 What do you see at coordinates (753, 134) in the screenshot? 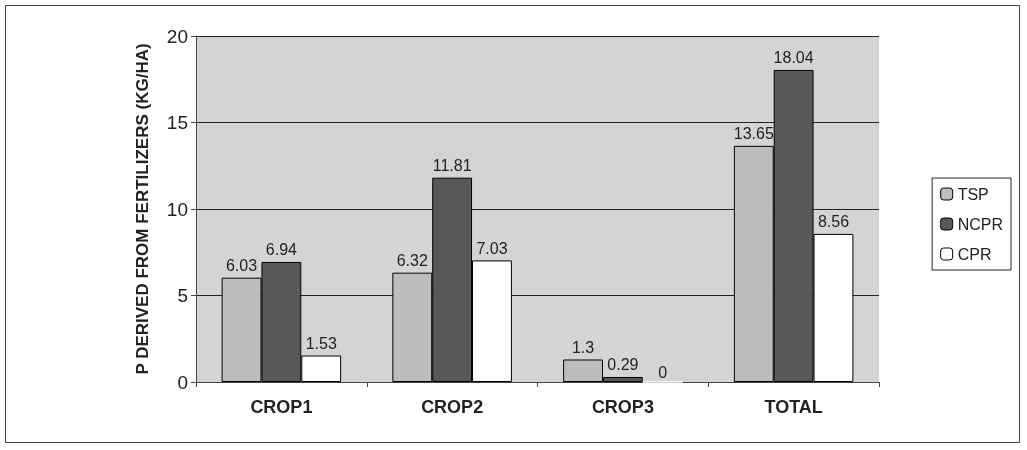
I see `data-label: 13.65` at bounding box center [753, 134].